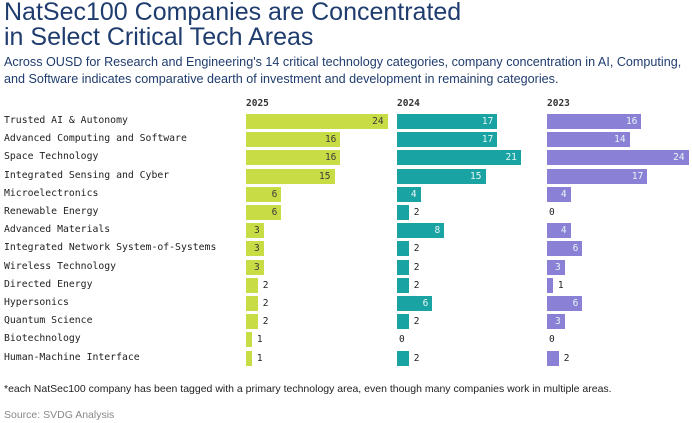 The width and height of the screenshot is (692, 423). Describe the element at coordinates (72, 357) in the screenshot. I see `category-label: Human-Machine Interface` at that location.